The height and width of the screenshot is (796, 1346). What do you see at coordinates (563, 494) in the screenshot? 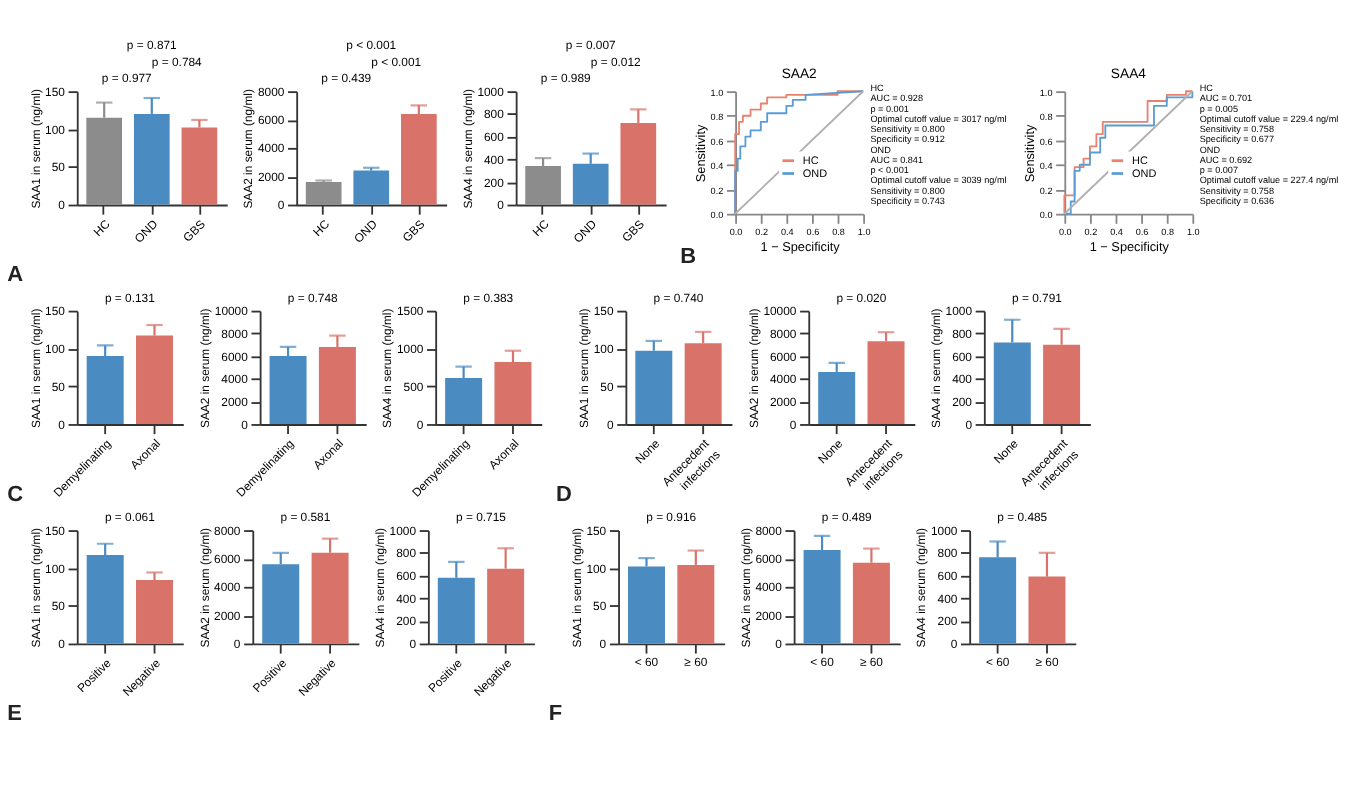
I see `text: D` at bounding box center [563, 494].